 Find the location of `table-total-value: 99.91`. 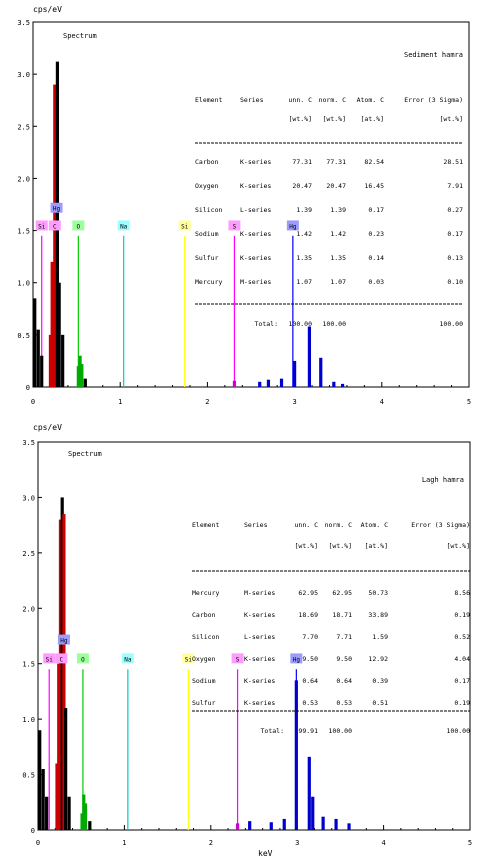

table-total-value: 99.91 is located at coordinates (308, 731).